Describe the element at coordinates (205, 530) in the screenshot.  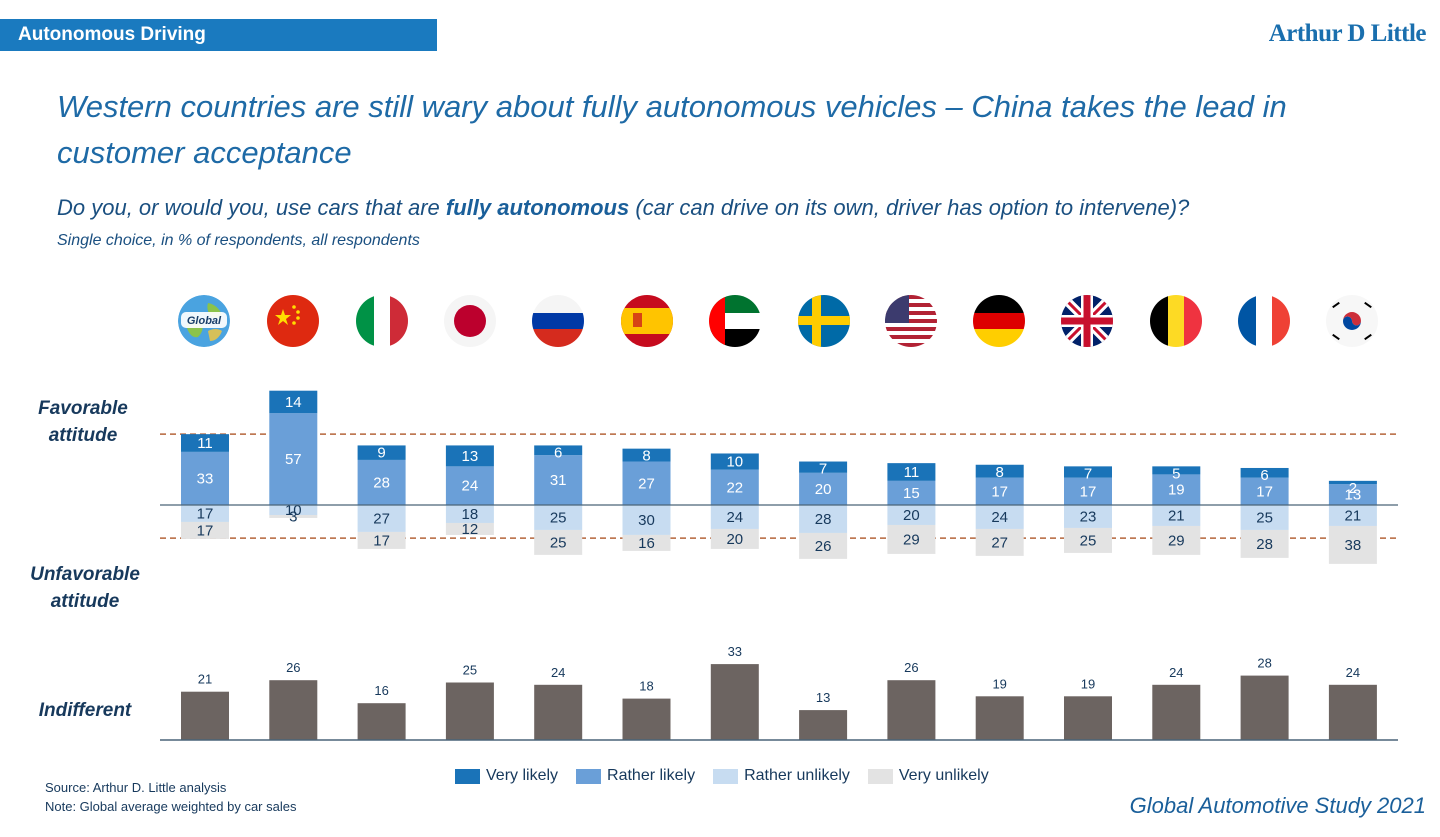
I see `label-very-unlikely: 17` at that location.